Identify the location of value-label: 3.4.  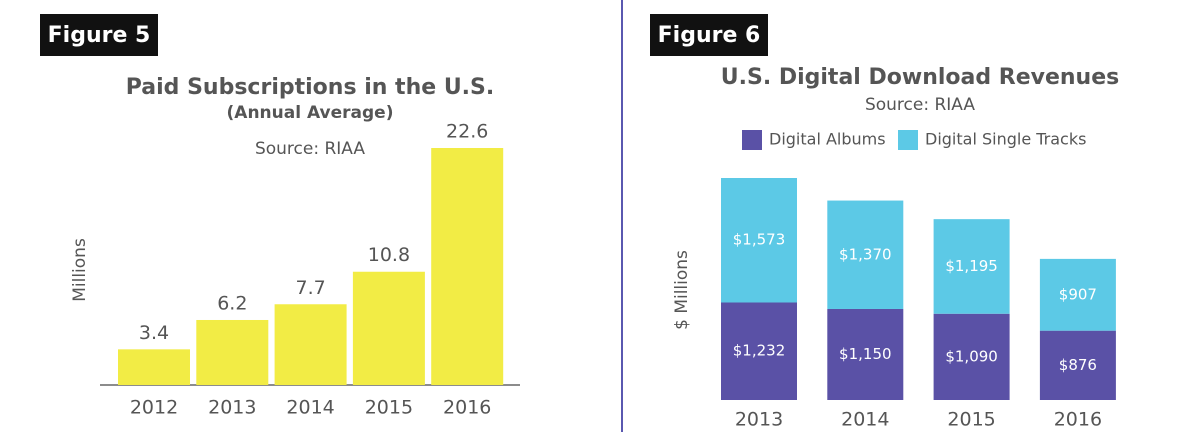
(154, 333).